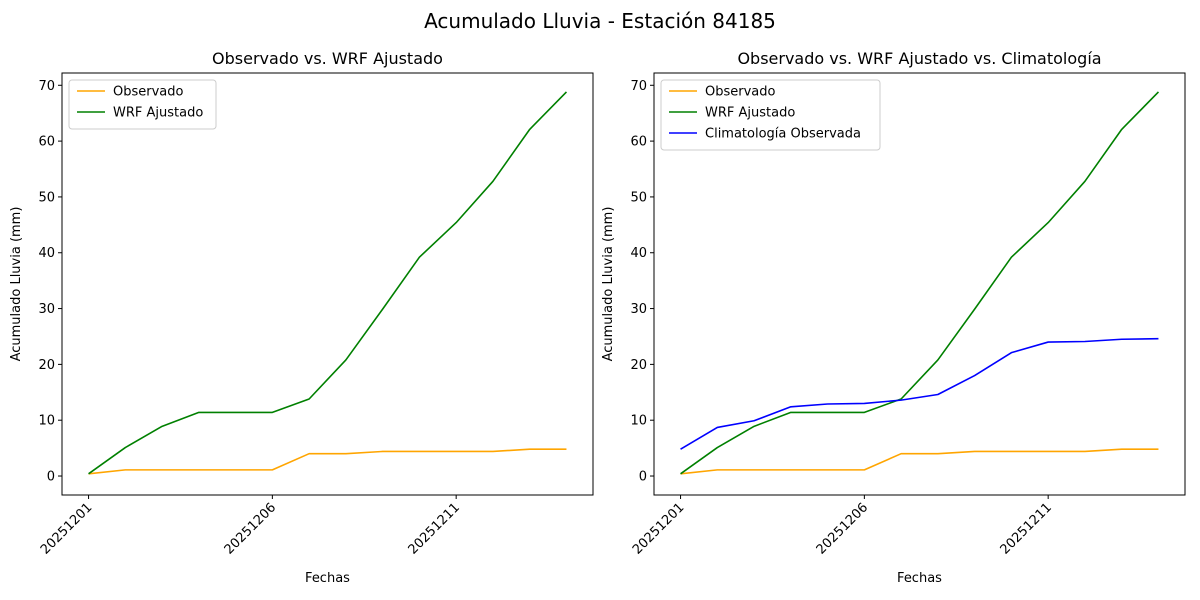 The height and width of the screenshot is (600, 1200). What do you see at coordinates (600, 21) in the screenshot?
I see `figure-suptitle: Acumulado Lluvia - Estación 84185` at bounding box center [600, 21].